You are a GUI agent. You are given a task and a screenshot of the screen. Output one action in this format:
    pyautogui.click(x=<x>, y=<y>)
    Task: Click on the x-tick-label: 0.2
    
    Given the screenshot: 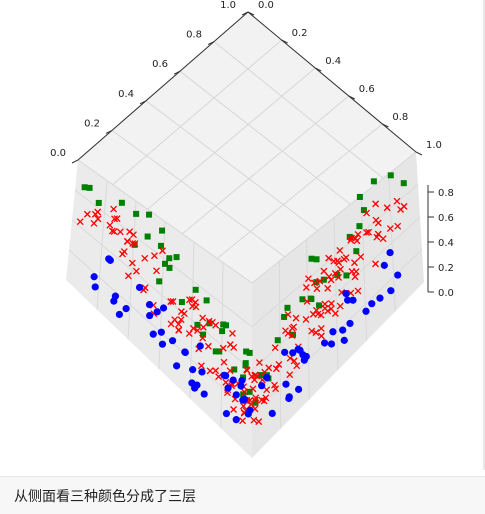 What is the action you would take?
    pyautogui.click(x=92, y=123)
    